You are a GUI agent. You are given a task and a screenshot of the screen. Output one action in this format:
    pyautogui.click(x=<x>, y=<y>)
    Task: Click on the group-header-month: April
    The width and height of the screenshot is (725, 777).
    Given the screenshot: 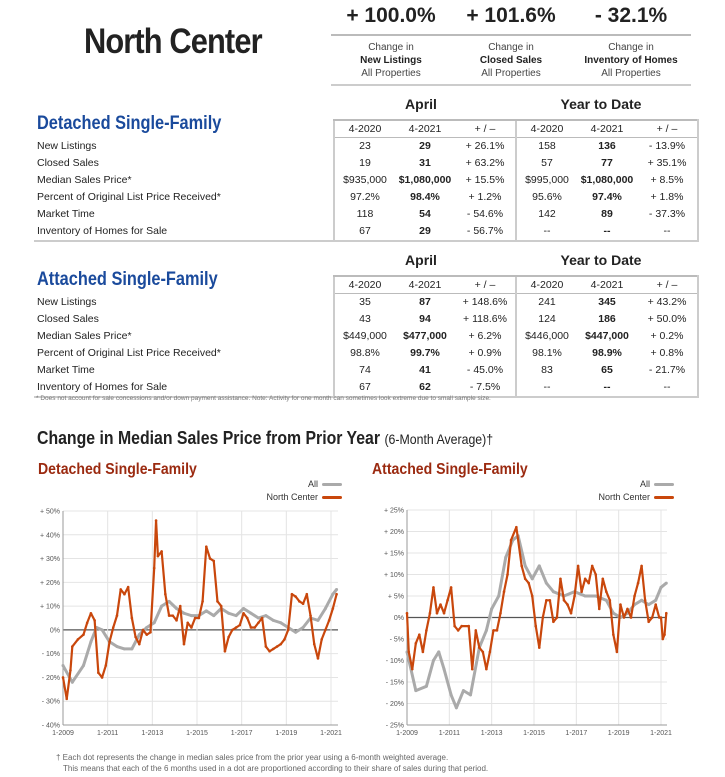 What is the action you would take?
    pyautogui.click(x=421, y=260)
    